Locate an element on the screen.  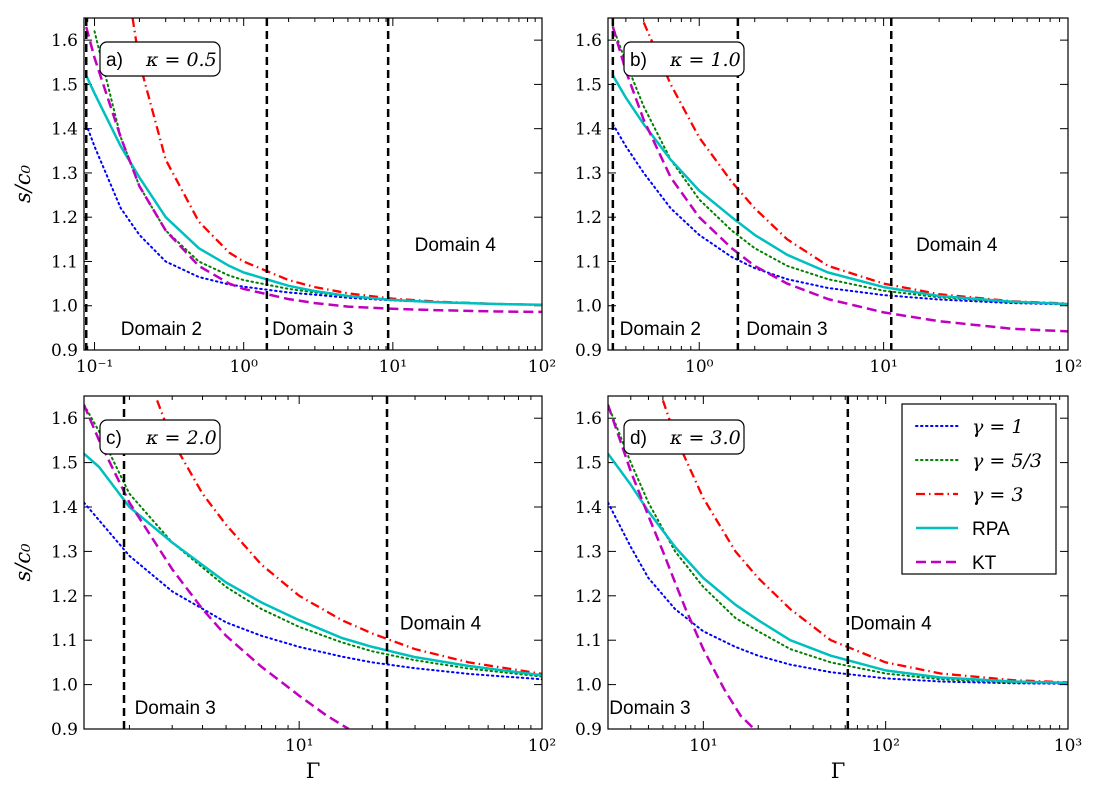
legend-frame is located at coordinates (979, 489).